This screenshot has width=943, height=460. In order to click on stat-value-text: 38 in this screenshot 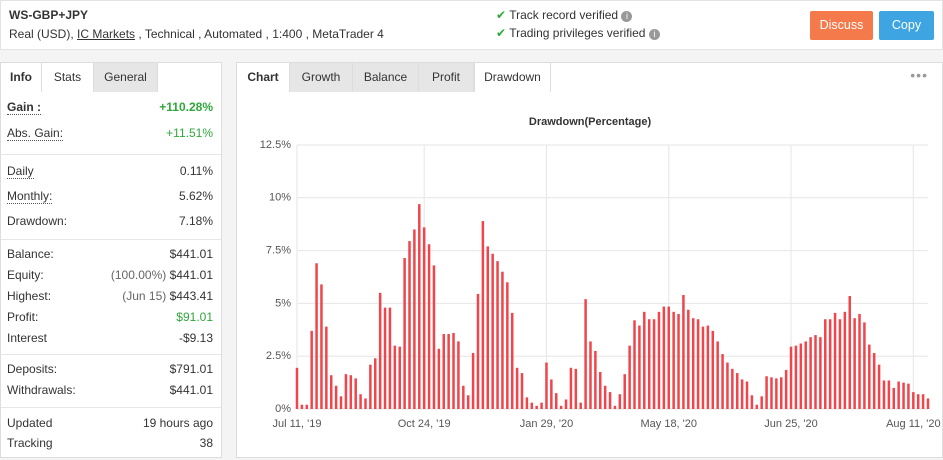, I will do `click(206, 443)`.